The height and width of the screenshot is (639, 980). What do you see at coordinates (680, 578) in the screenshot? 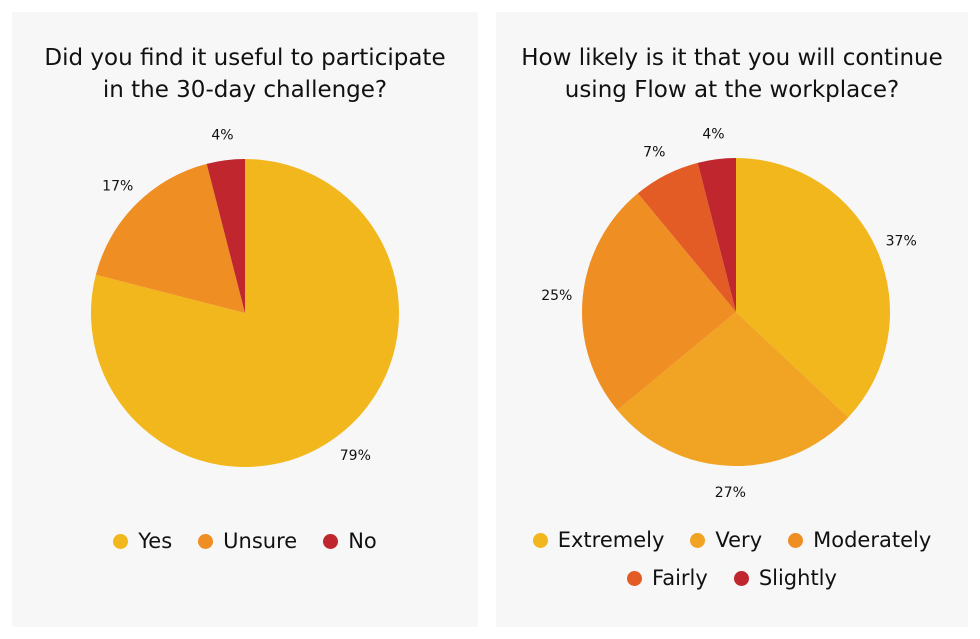
I see `legend-label: Fairly` at bounding box center [680, 578].